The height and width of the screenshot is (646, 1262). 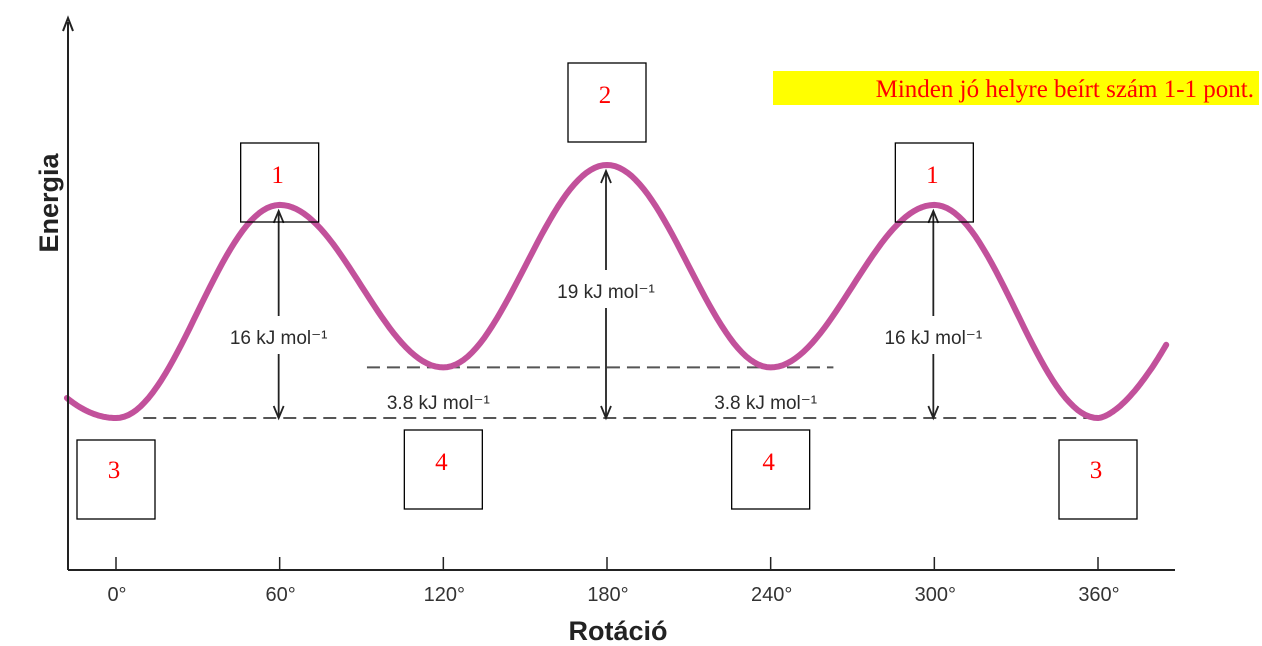 What do you see at coordinates (617, 631) in the screenshot?
I see `x-axis-title: Rotáció` at bounding box center [617, 631].